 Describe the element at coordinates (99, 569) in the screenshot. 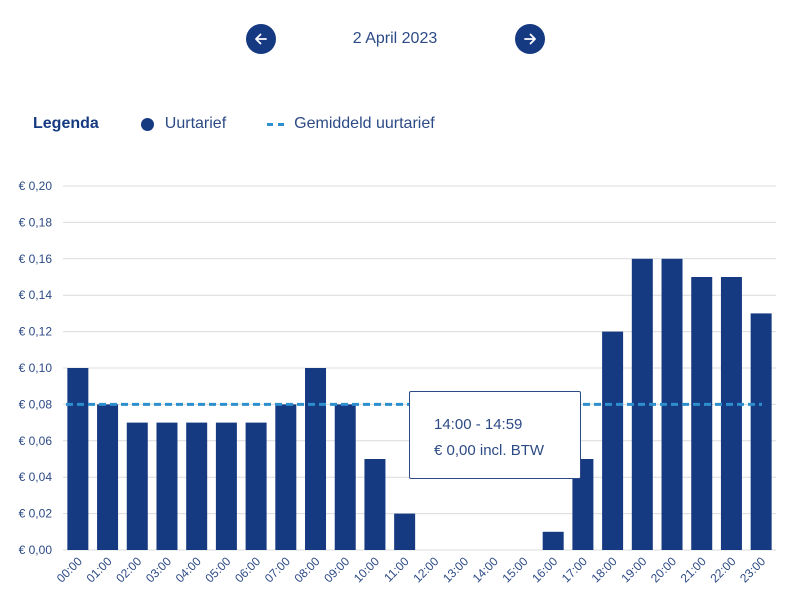

I see `x-tick-label: 01:00` at that location.